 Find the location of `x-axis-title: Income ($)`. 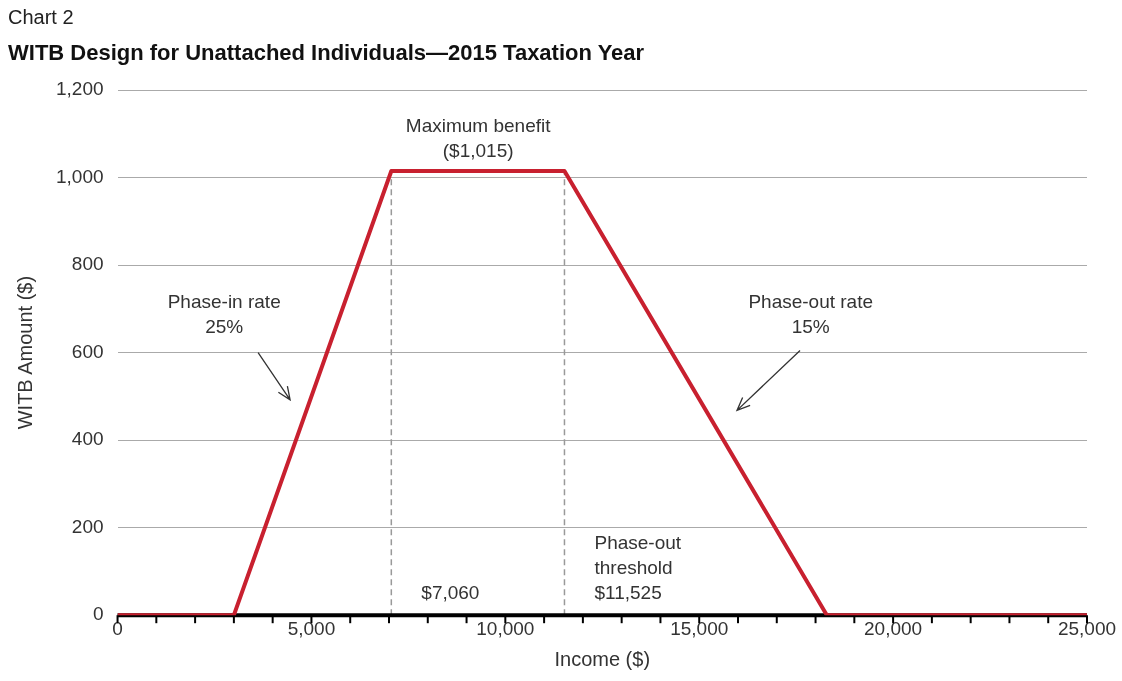

x-axis-title: Income ($) is located at coordinates (602, 658).